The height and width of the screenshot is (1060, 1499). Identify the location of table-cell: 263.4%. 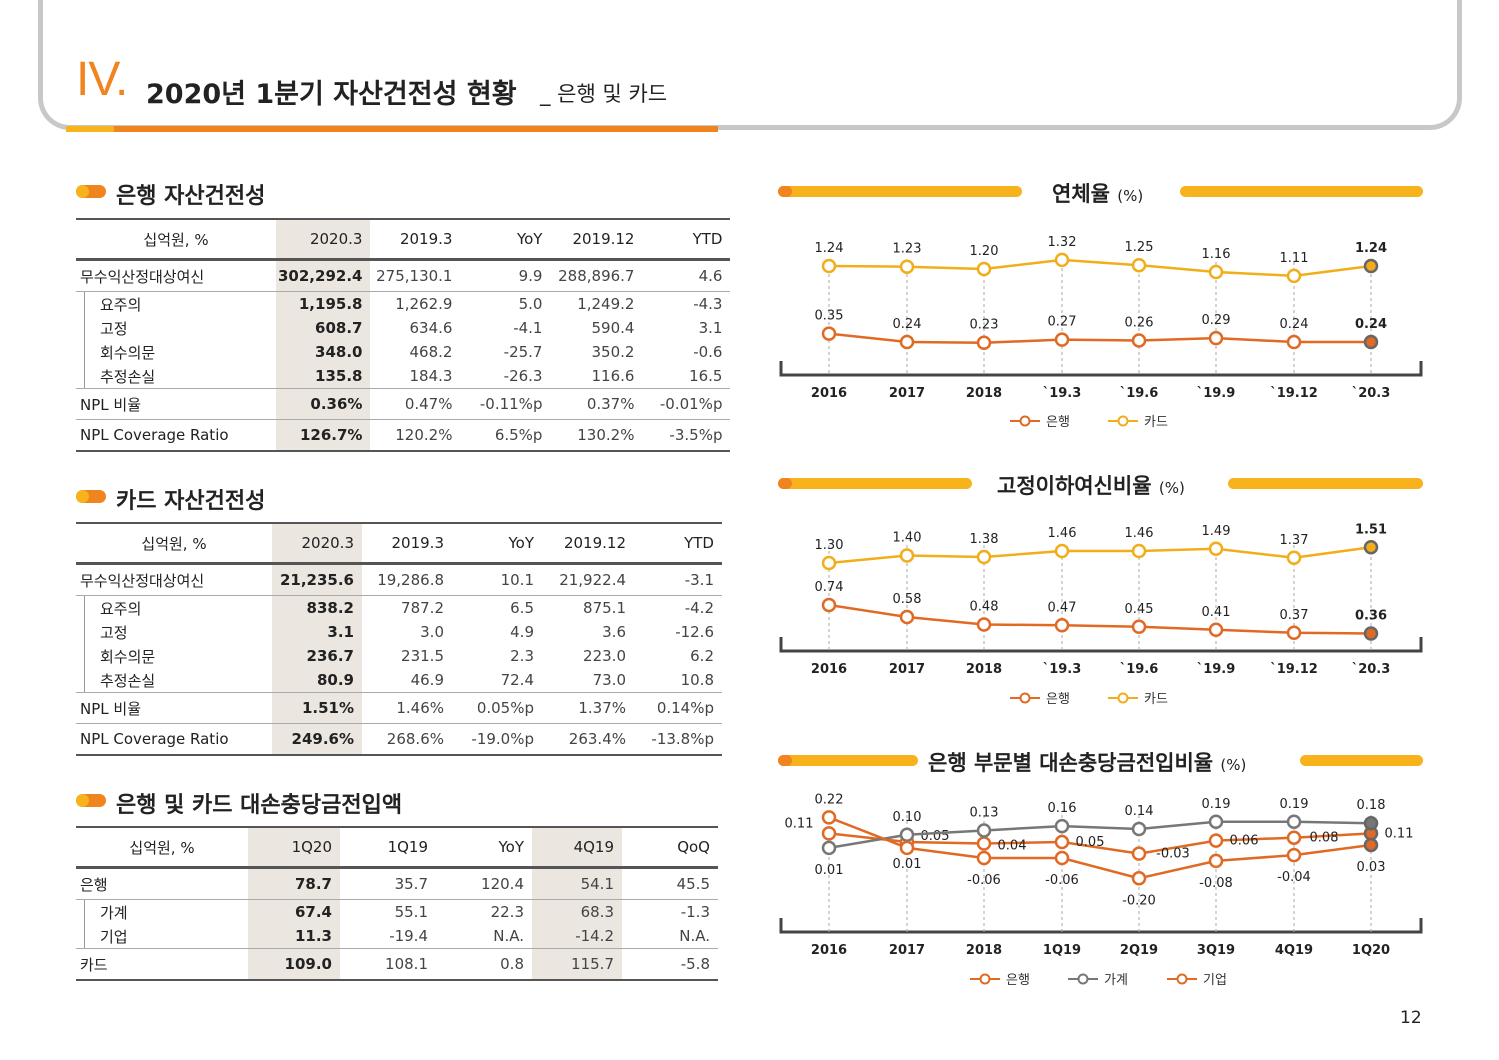
(588, 739).